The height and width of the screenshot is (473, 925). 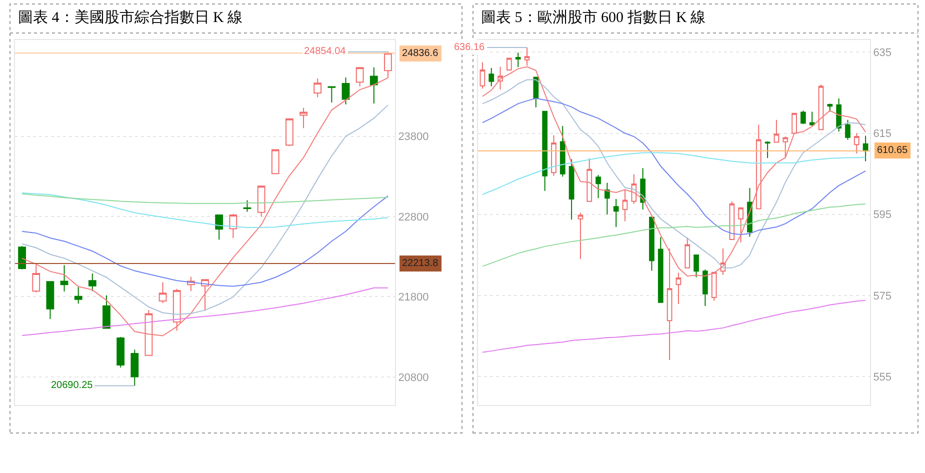 What do you see at coordinates (413, 298) in the screenshot?
I see `y-tick-label: 21800` at bounding box center [413, 298].